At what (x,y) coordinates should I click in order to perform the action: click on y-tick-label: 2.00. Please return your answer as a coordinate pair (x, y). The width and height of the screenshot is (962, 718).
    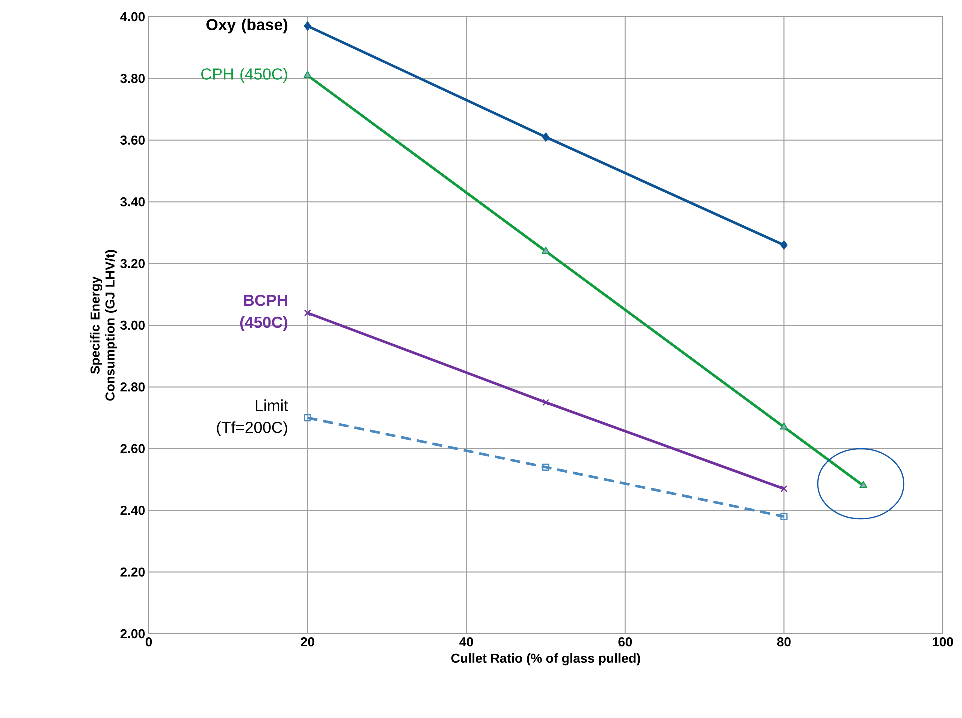
    Looking at the image, I should click on (132, 634).